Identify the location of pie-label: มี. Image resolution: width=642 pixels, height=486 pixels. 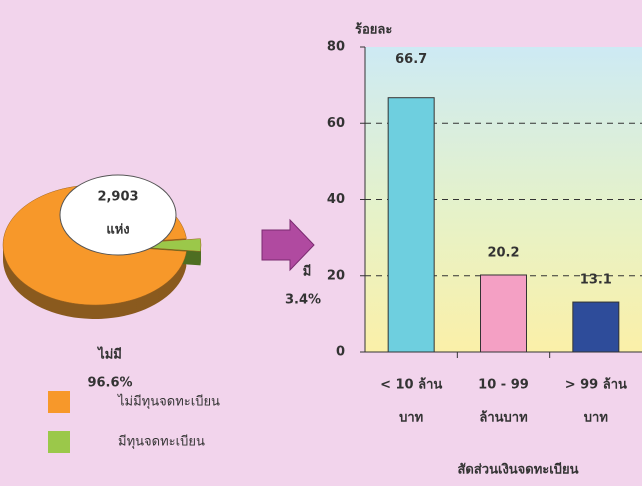
(307, 272).